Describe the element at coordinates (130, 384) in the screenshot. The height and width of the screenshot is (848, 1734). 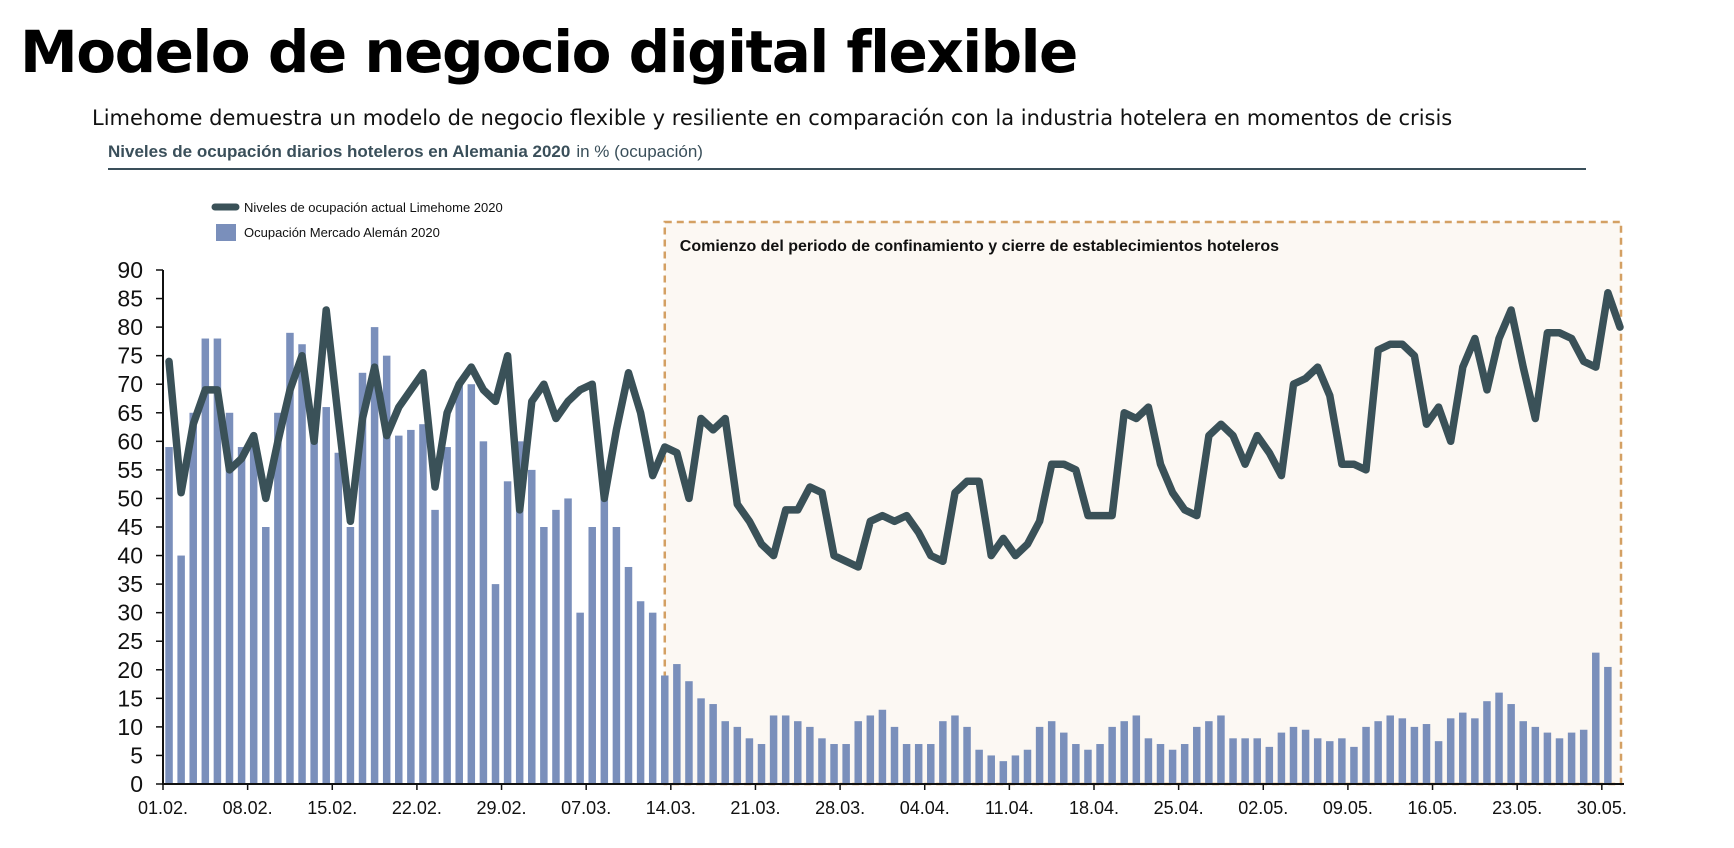
I see `y-tick-label: 70` at that location.